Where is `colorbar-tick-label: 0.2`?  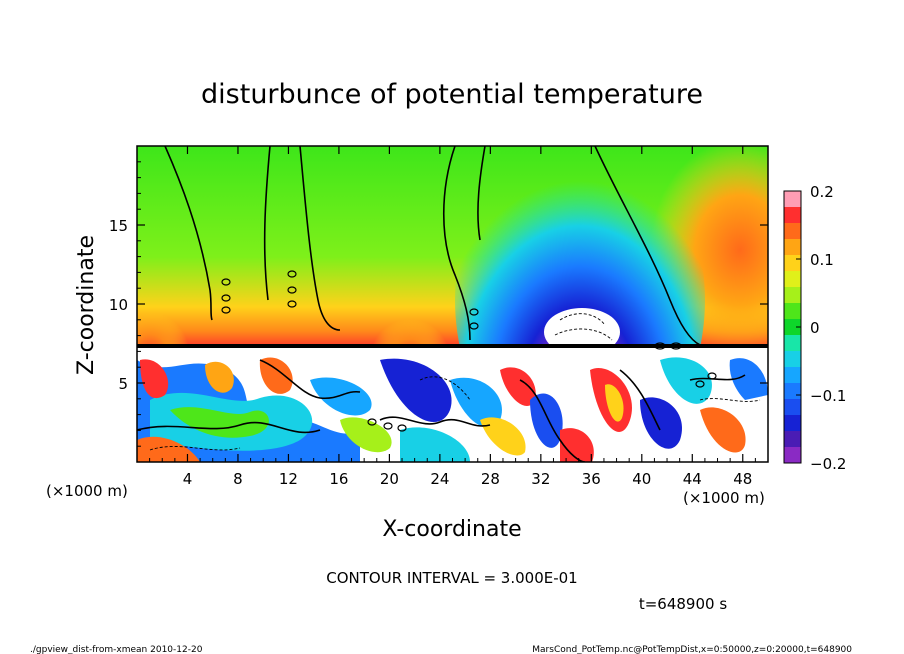
colorbar-tick-label: 0.2 is located at coordinates (822, 192).